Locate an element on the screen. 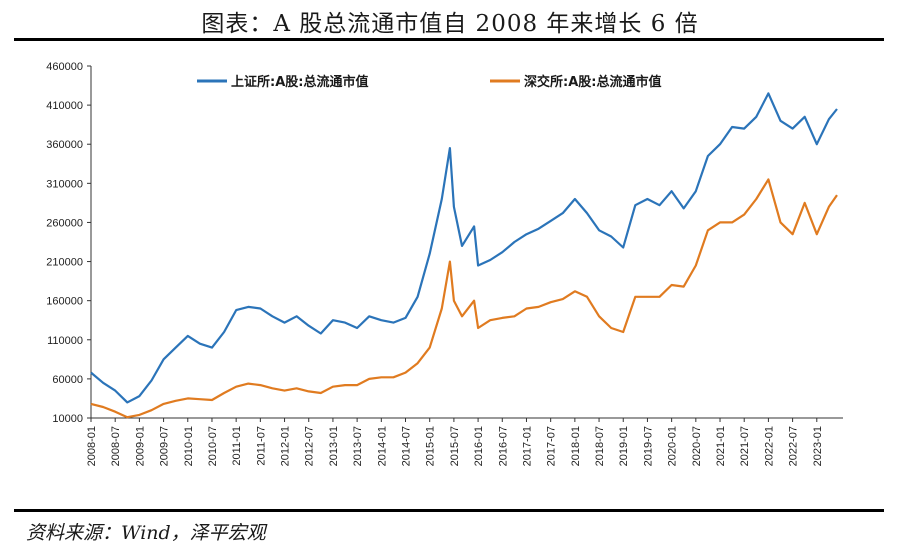  y-tick-label: 160000 is located at coordinates (64, 302).